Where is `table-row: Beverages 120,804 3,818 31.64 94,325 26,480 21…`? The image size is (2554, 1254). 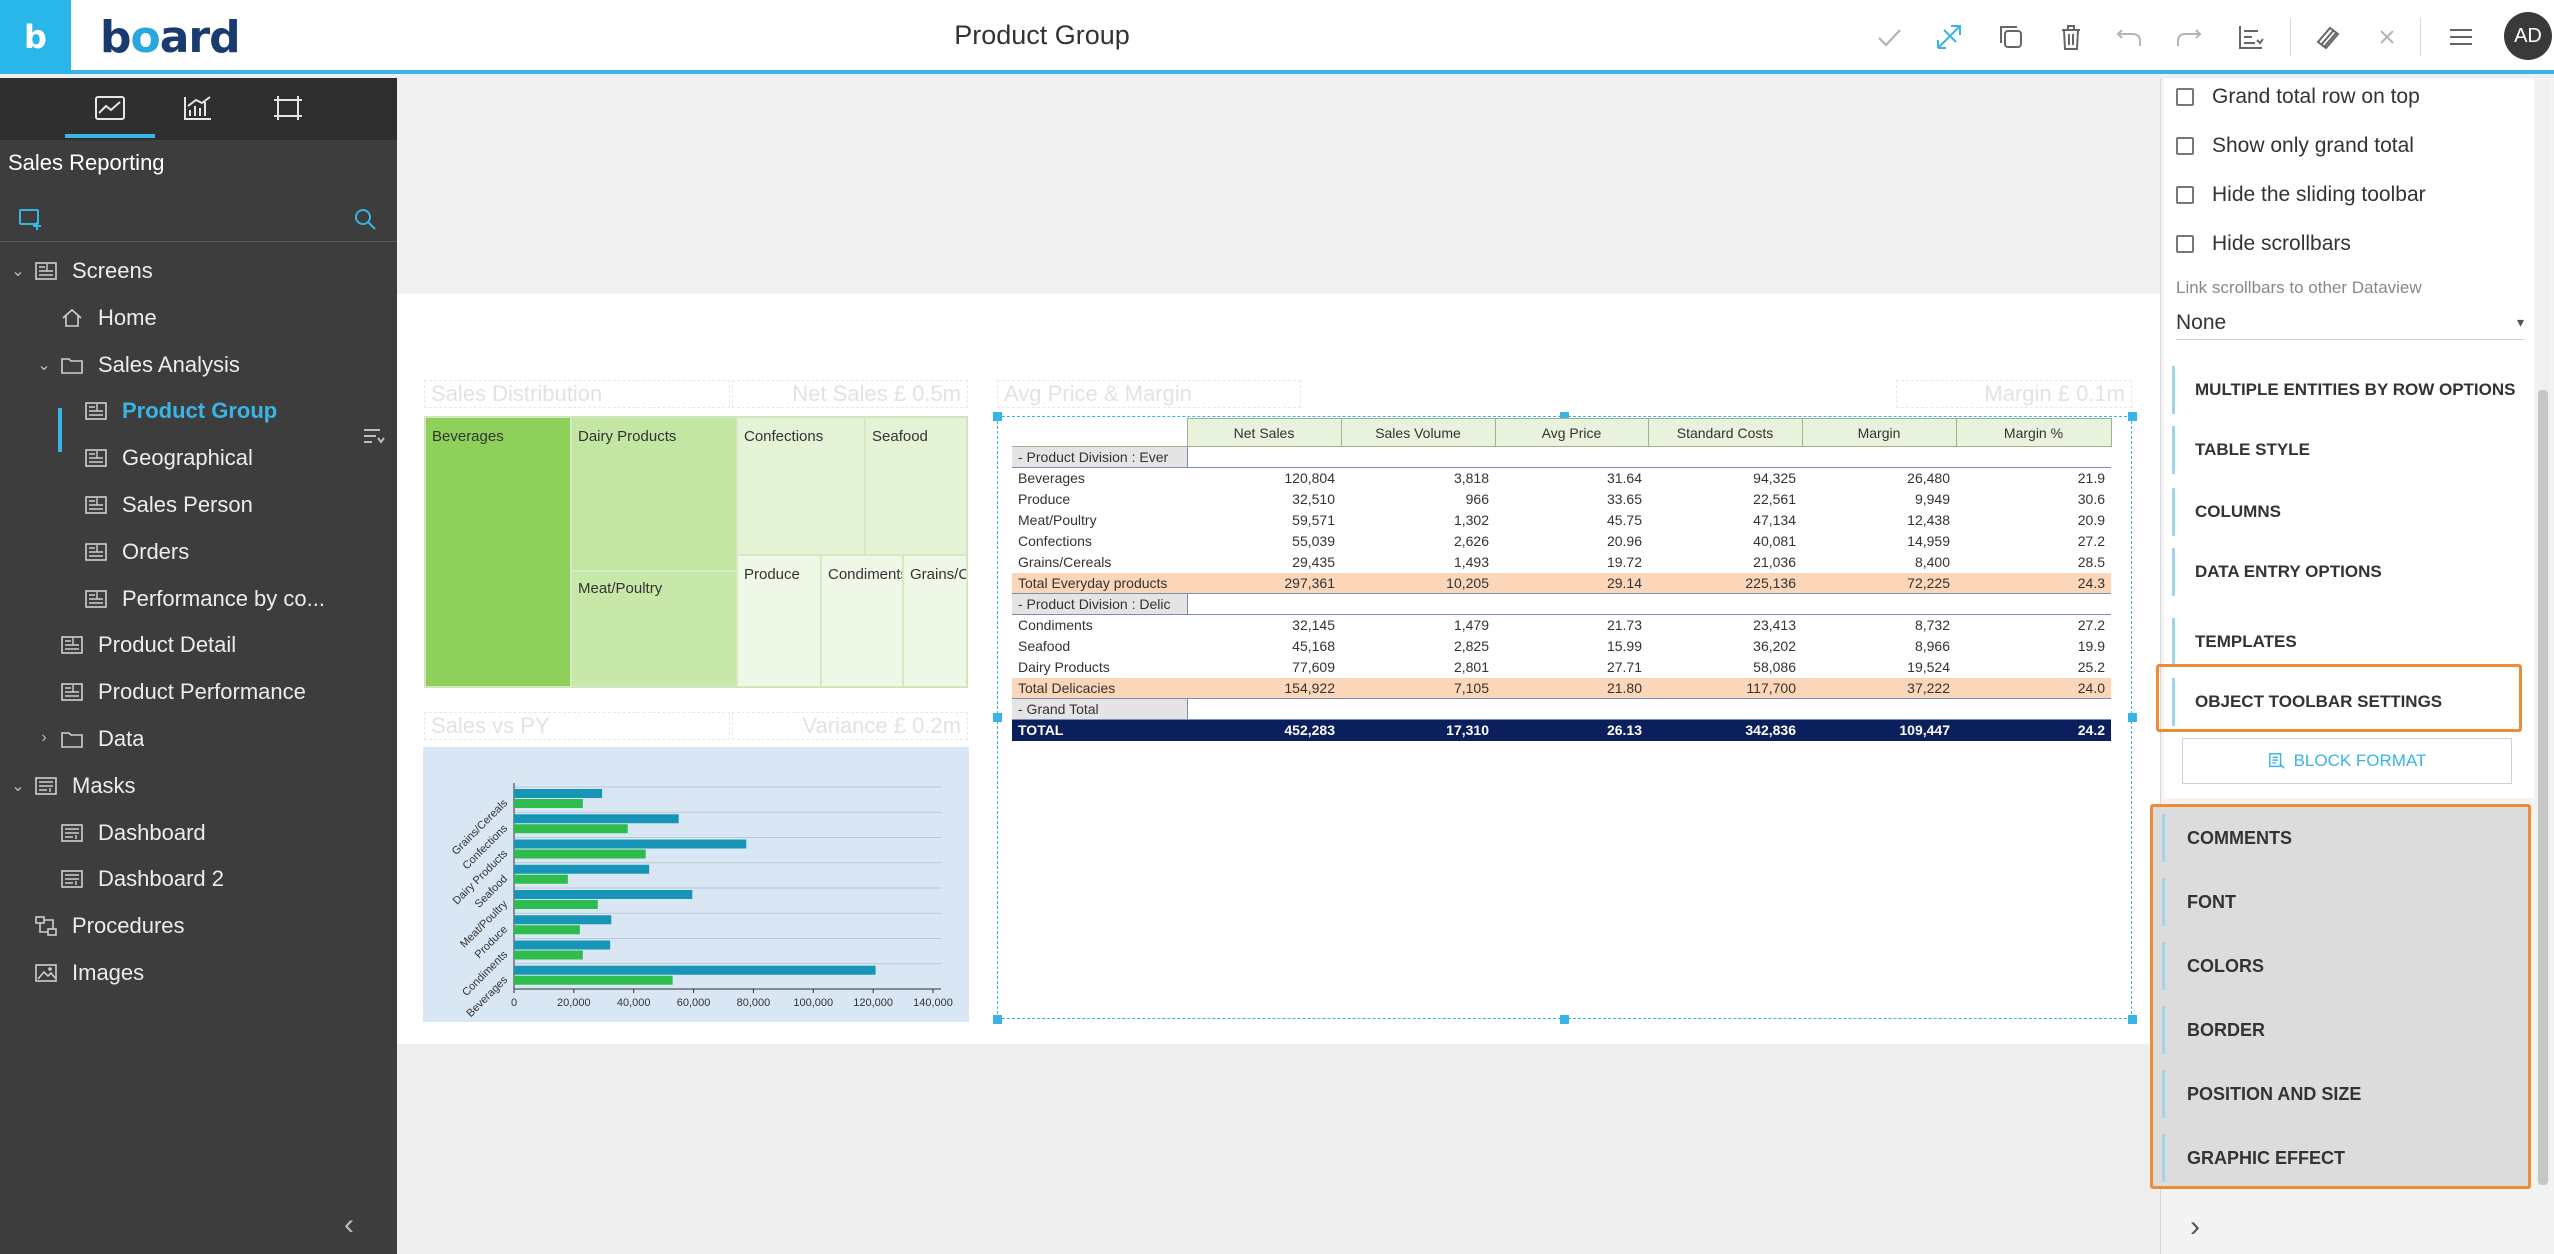 table-row: Beverages 120,804 3,818 31.64 94,325 26,480 21… is located at coordinates (1561, 478).